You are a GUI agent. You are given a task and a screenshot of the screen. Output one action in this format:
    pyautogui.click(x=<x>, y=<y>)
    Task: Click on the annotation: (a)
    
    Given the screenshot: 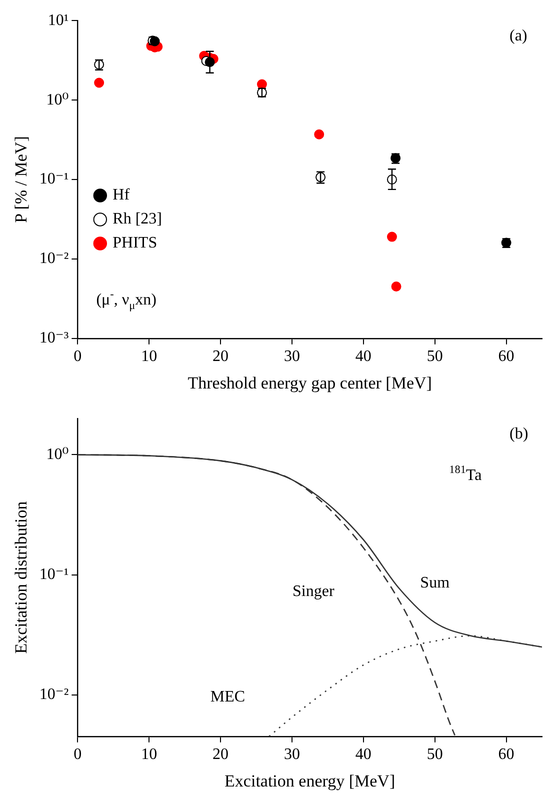 What is the action you would take?
    pyautogui.click(x=518, y=36)
    